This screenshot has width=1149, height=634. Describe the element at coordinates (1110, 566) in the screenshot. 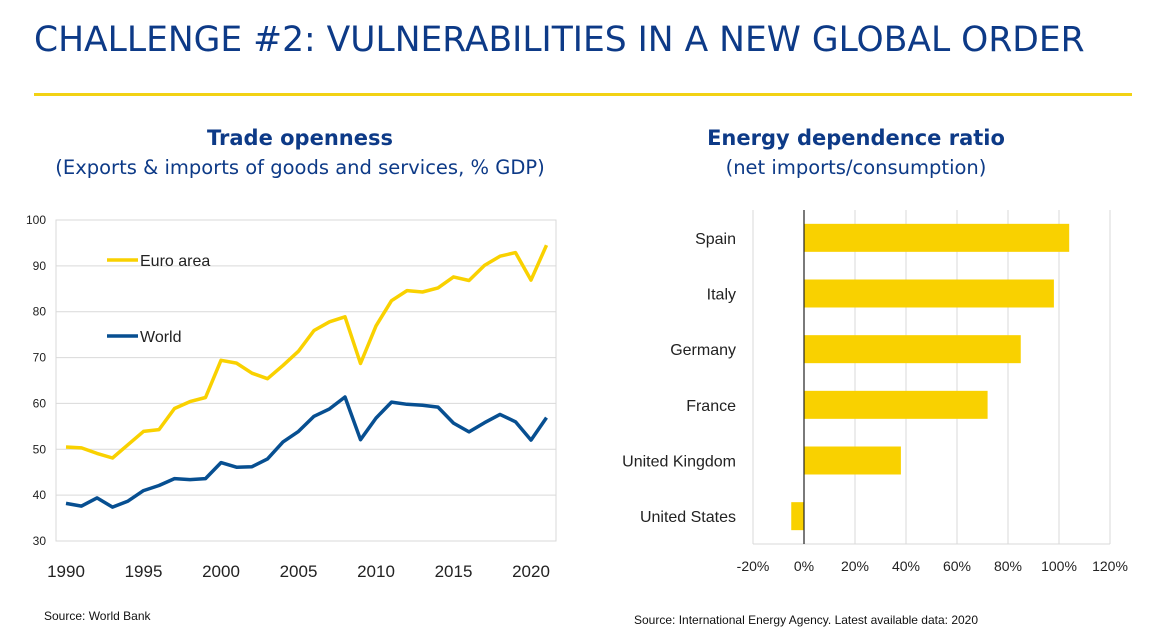

I see `x-tick-label: 120%` at that location.